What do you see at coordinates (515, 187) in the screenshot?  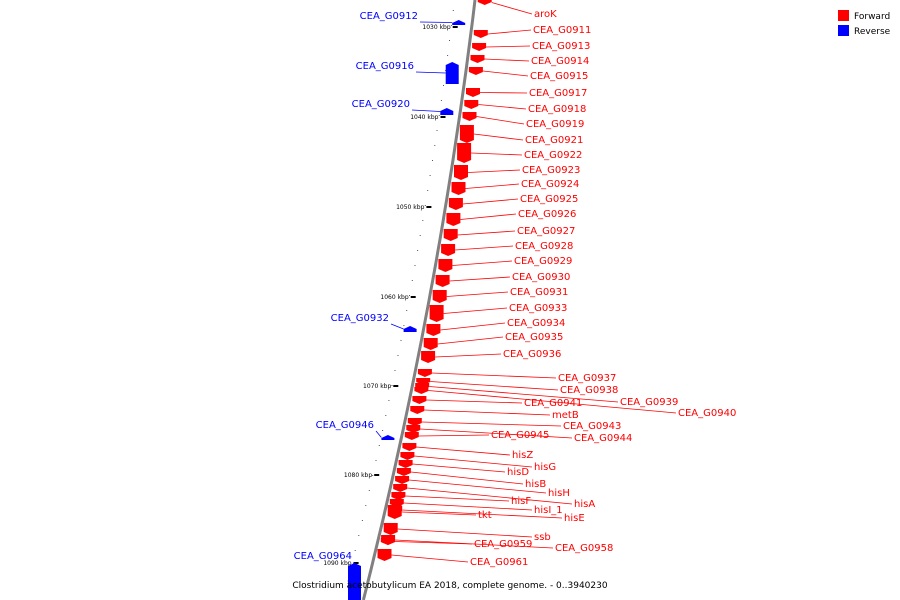 I see `gene-cea-g0924: CEA_G0924` at bounding box center [515, 187].